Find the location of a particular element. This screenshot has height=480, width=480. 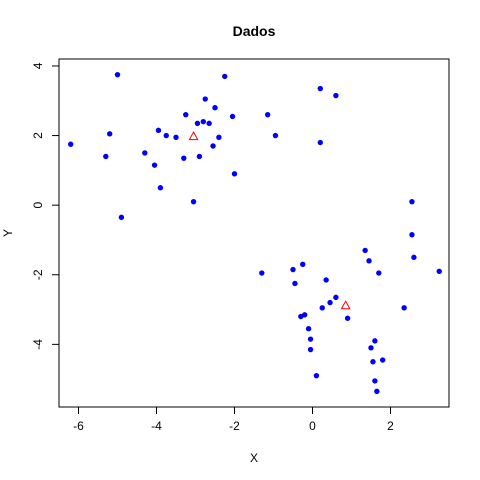

x-tick-label: 0 is located at coordinates (312, 426).